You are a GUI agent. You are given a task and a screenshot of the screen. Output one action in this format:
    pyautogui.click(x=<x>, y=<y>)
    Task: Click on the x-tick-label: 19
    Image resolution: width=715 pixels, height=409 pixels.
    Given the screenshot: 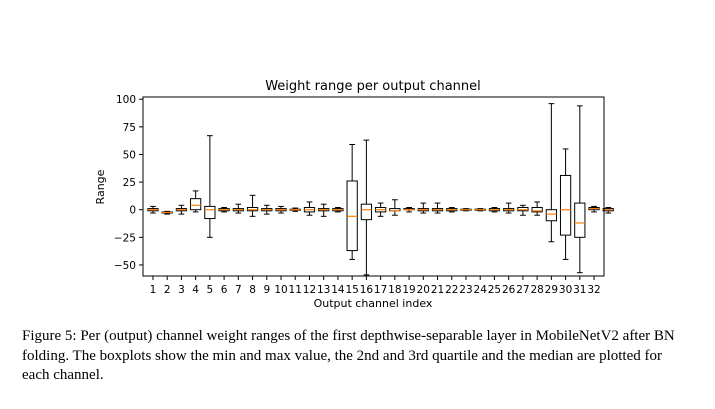 What is the action you would take?
    pyautogui.click(x=408, y=290)
    